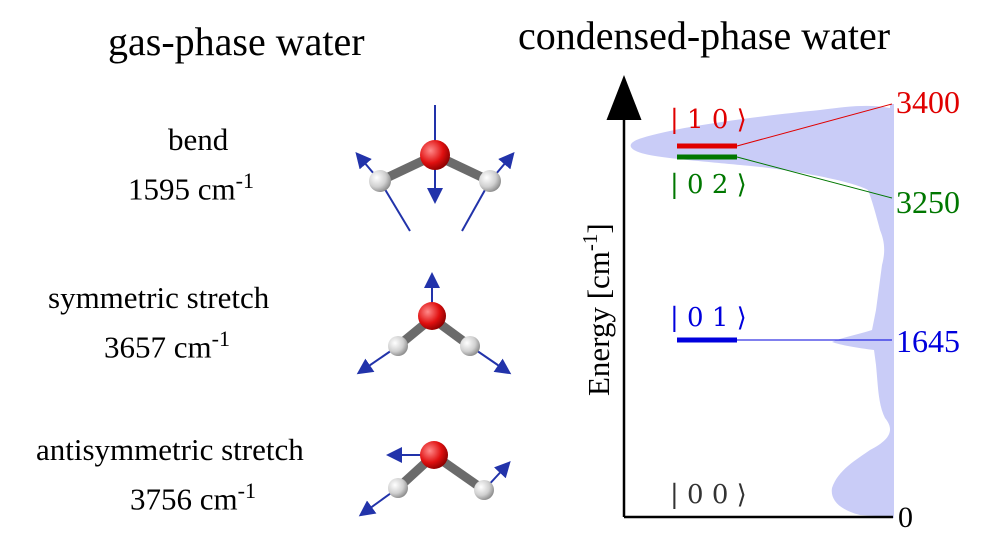 Image resolution: width=1000 pixels, height=554 pixels. What do you see at coordinates (704, 35) in the screenshot?
I see `condensed-phase-heading: condensed-phase water` at bounding box center [704, 35].